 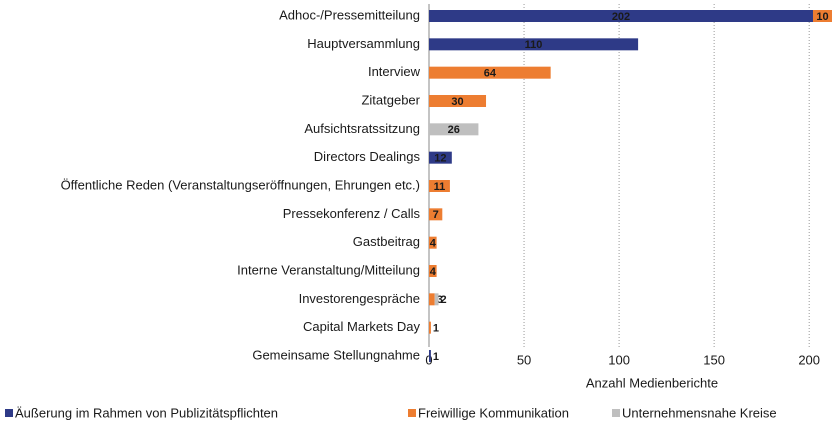 I want to click on value-label: 10, so click(x=822, y=17).